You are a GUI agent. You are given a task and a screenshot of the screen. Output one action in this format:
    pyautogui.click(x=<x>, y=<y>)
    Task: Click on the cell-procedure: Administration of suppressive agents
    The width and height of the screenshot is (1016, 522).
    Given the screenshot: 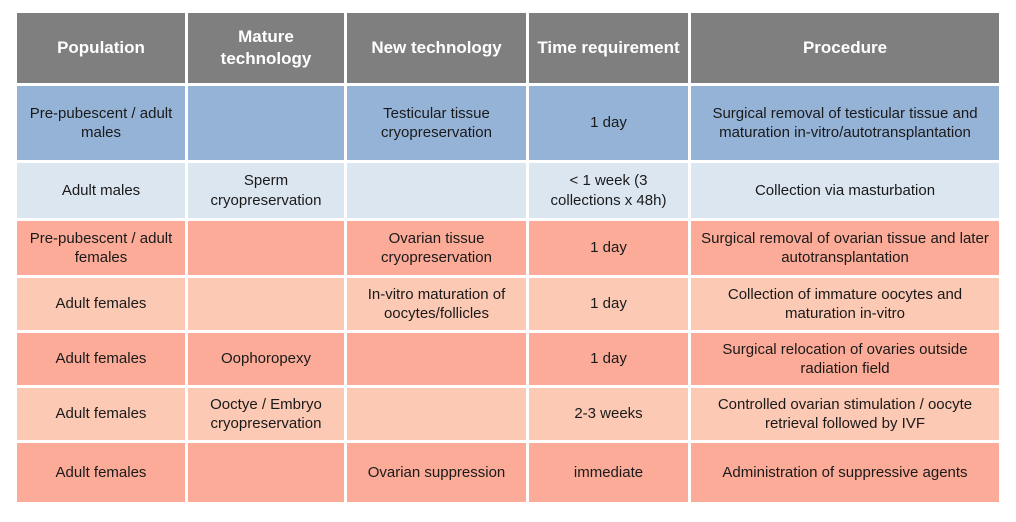 What is the action you would take?
    pyautogui.click(x=845, y=472)
    